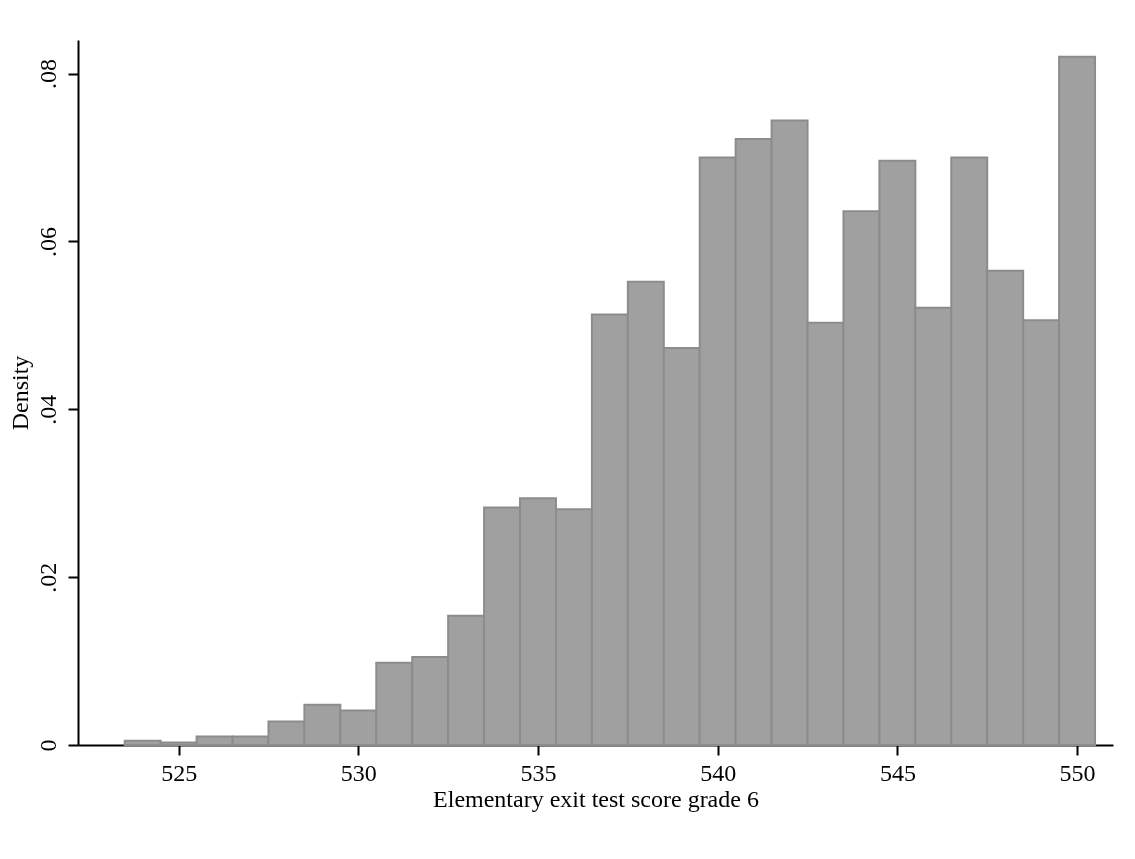  Describe the element at coordinates (718, 772) in the screenshot. I see `x-tick-label: 540` at that location.